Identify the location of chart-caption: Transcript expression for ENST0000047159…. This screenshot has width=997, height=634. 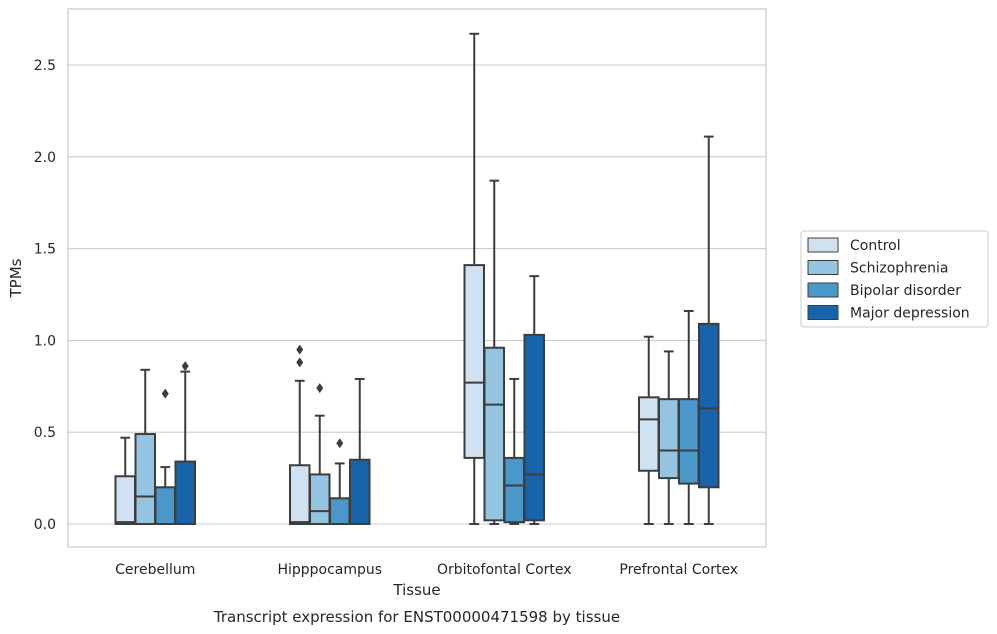
(416, 617).